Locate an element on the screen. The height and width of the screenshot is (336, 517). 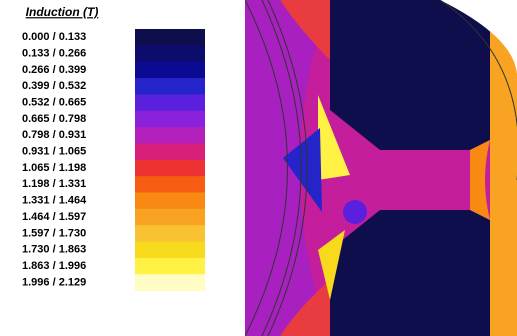
legend-label: 0.000 / 0.133 is located at coordinates (54, 37).